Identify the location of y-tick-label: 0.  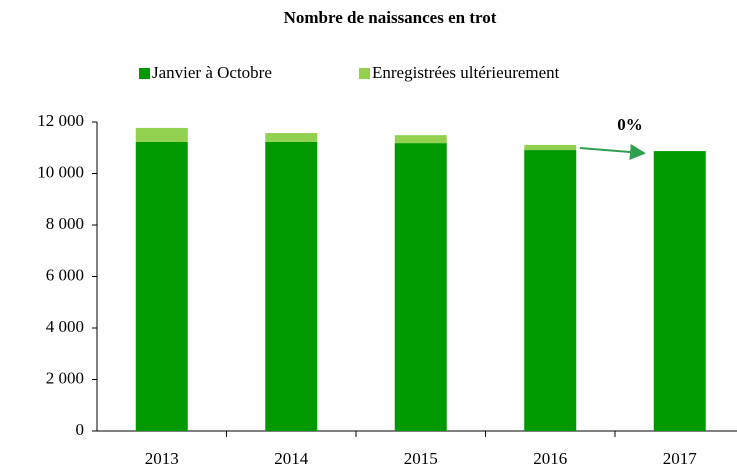
(80, 429).